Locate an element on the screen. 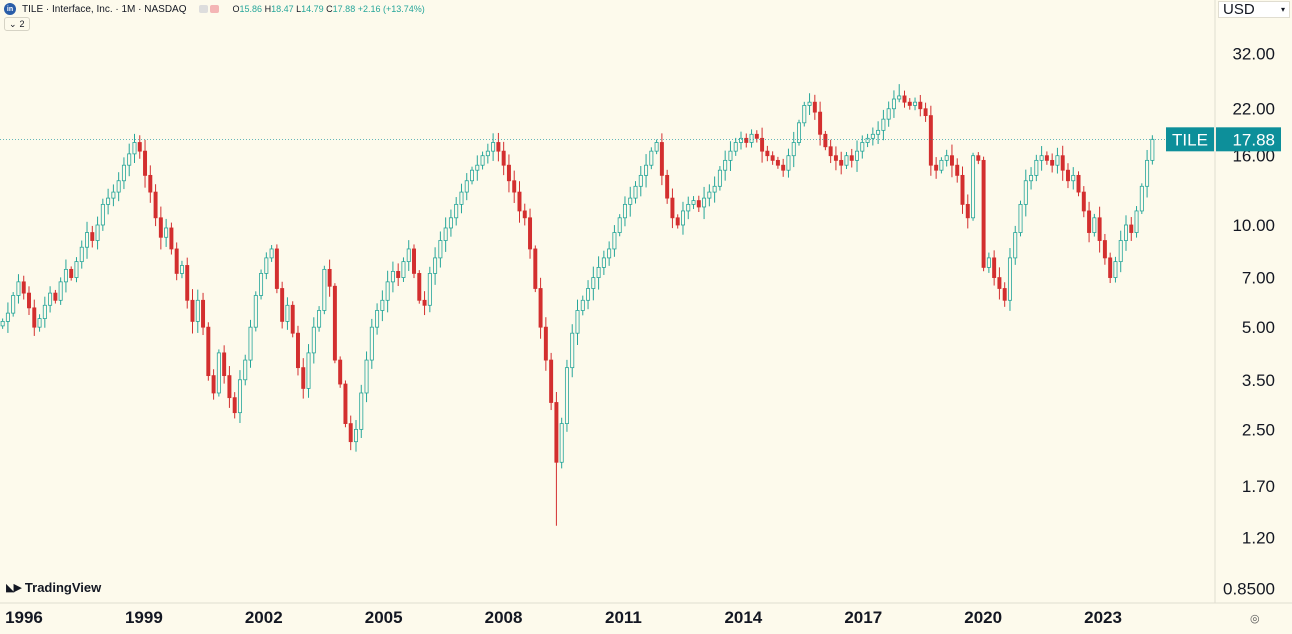 Image resolution: width=1292 pixels, height=634 pixels. indicators-toggle: ⌄ 2 is located at coordinates (17, 24).